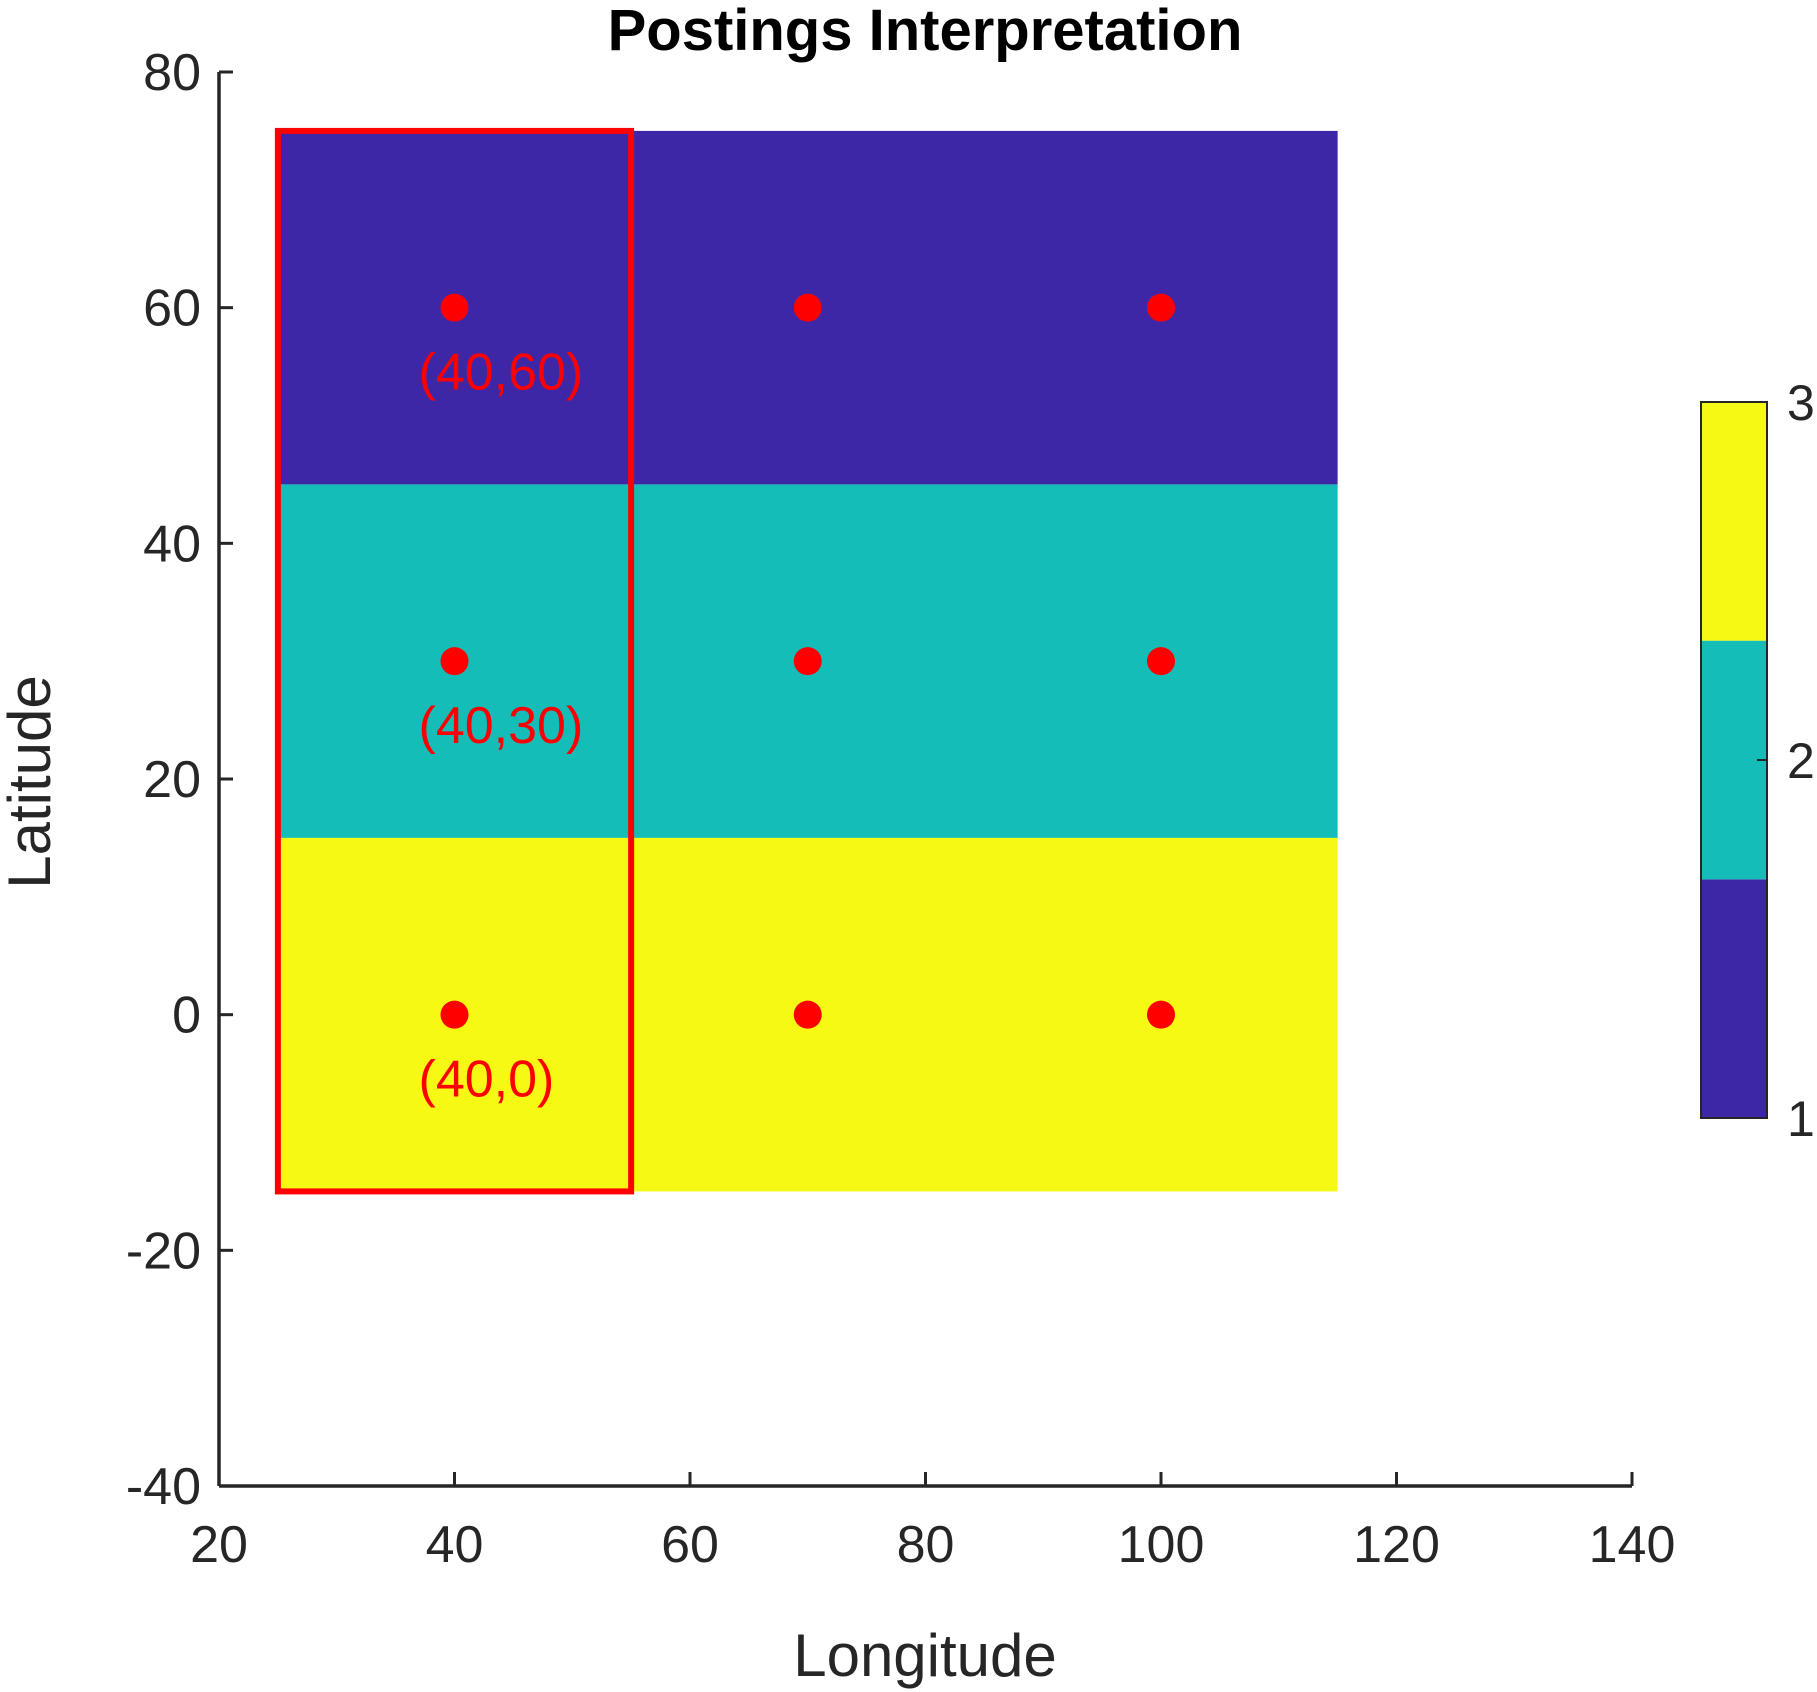 This screenshot has height=1692, width=1817. I want to click on highlight-box-layer, so click(454, 661).